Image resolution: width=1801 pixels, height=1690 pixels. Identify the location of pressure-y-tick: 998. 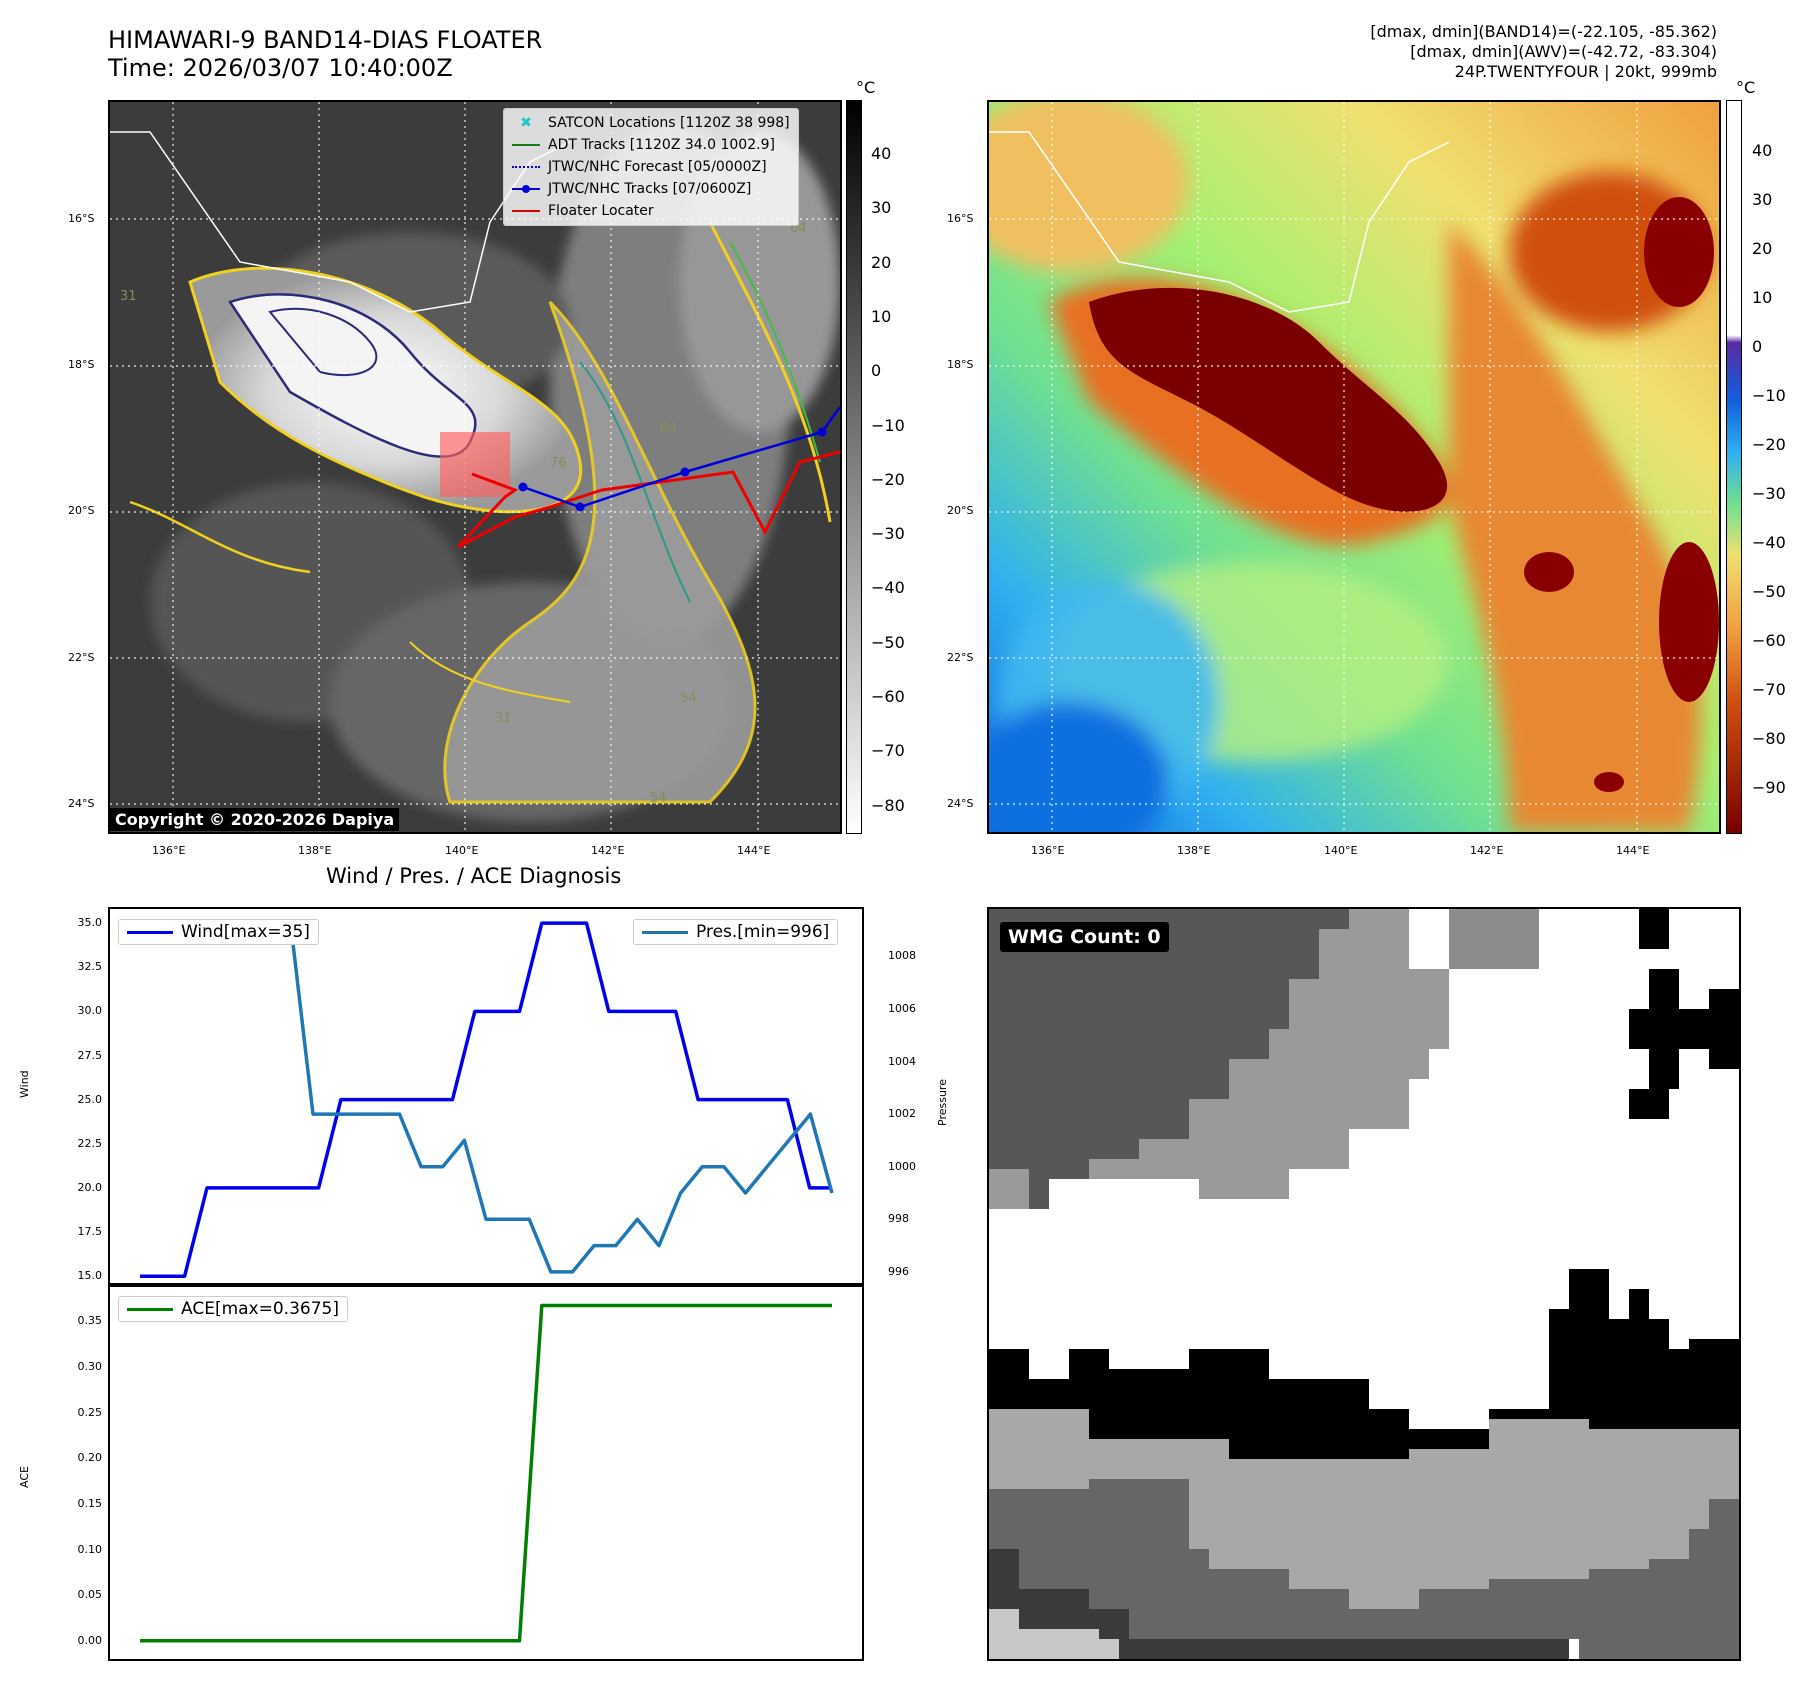
(898, 1219).